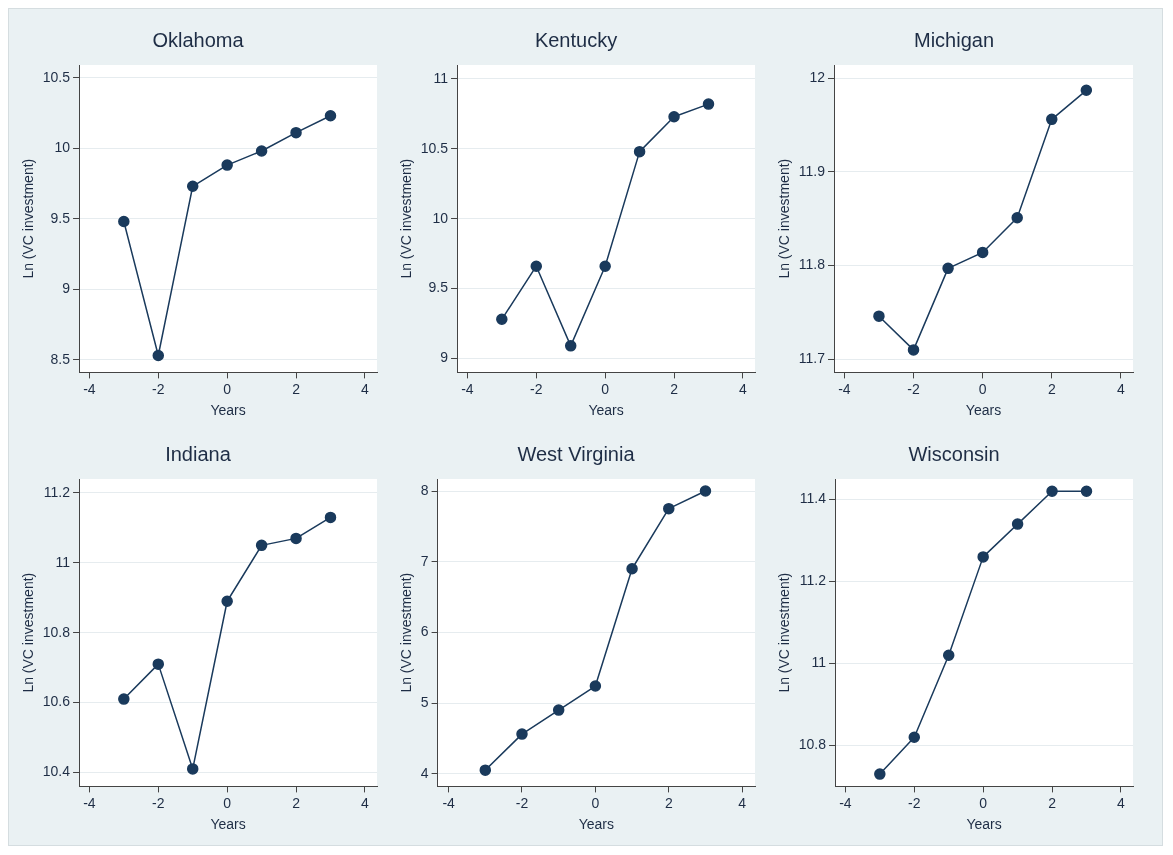 This screenshot has width=1173, height=855. Describe the element at coordinates (424, 489) in the screenshot. I see `y-tick-label: 8` at that location.